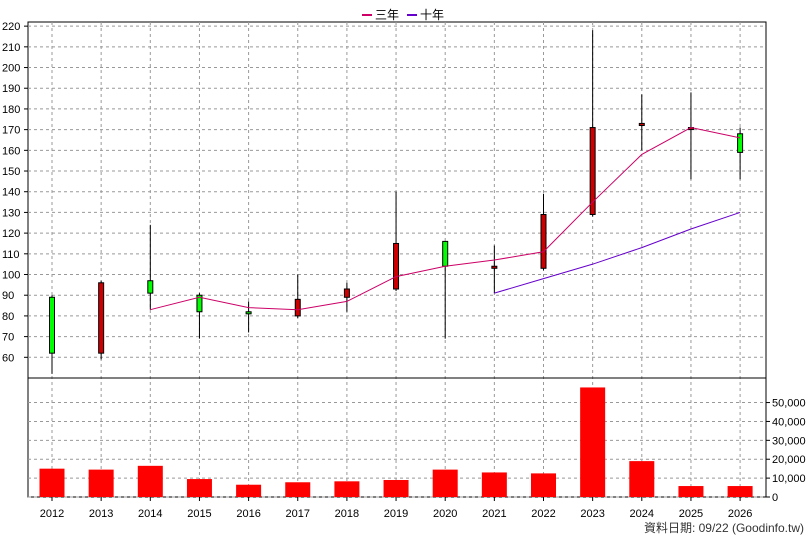  Describe the element at coordinates (691, 514) in the screenshot. I see `x-tick-label: 2025` at that location.